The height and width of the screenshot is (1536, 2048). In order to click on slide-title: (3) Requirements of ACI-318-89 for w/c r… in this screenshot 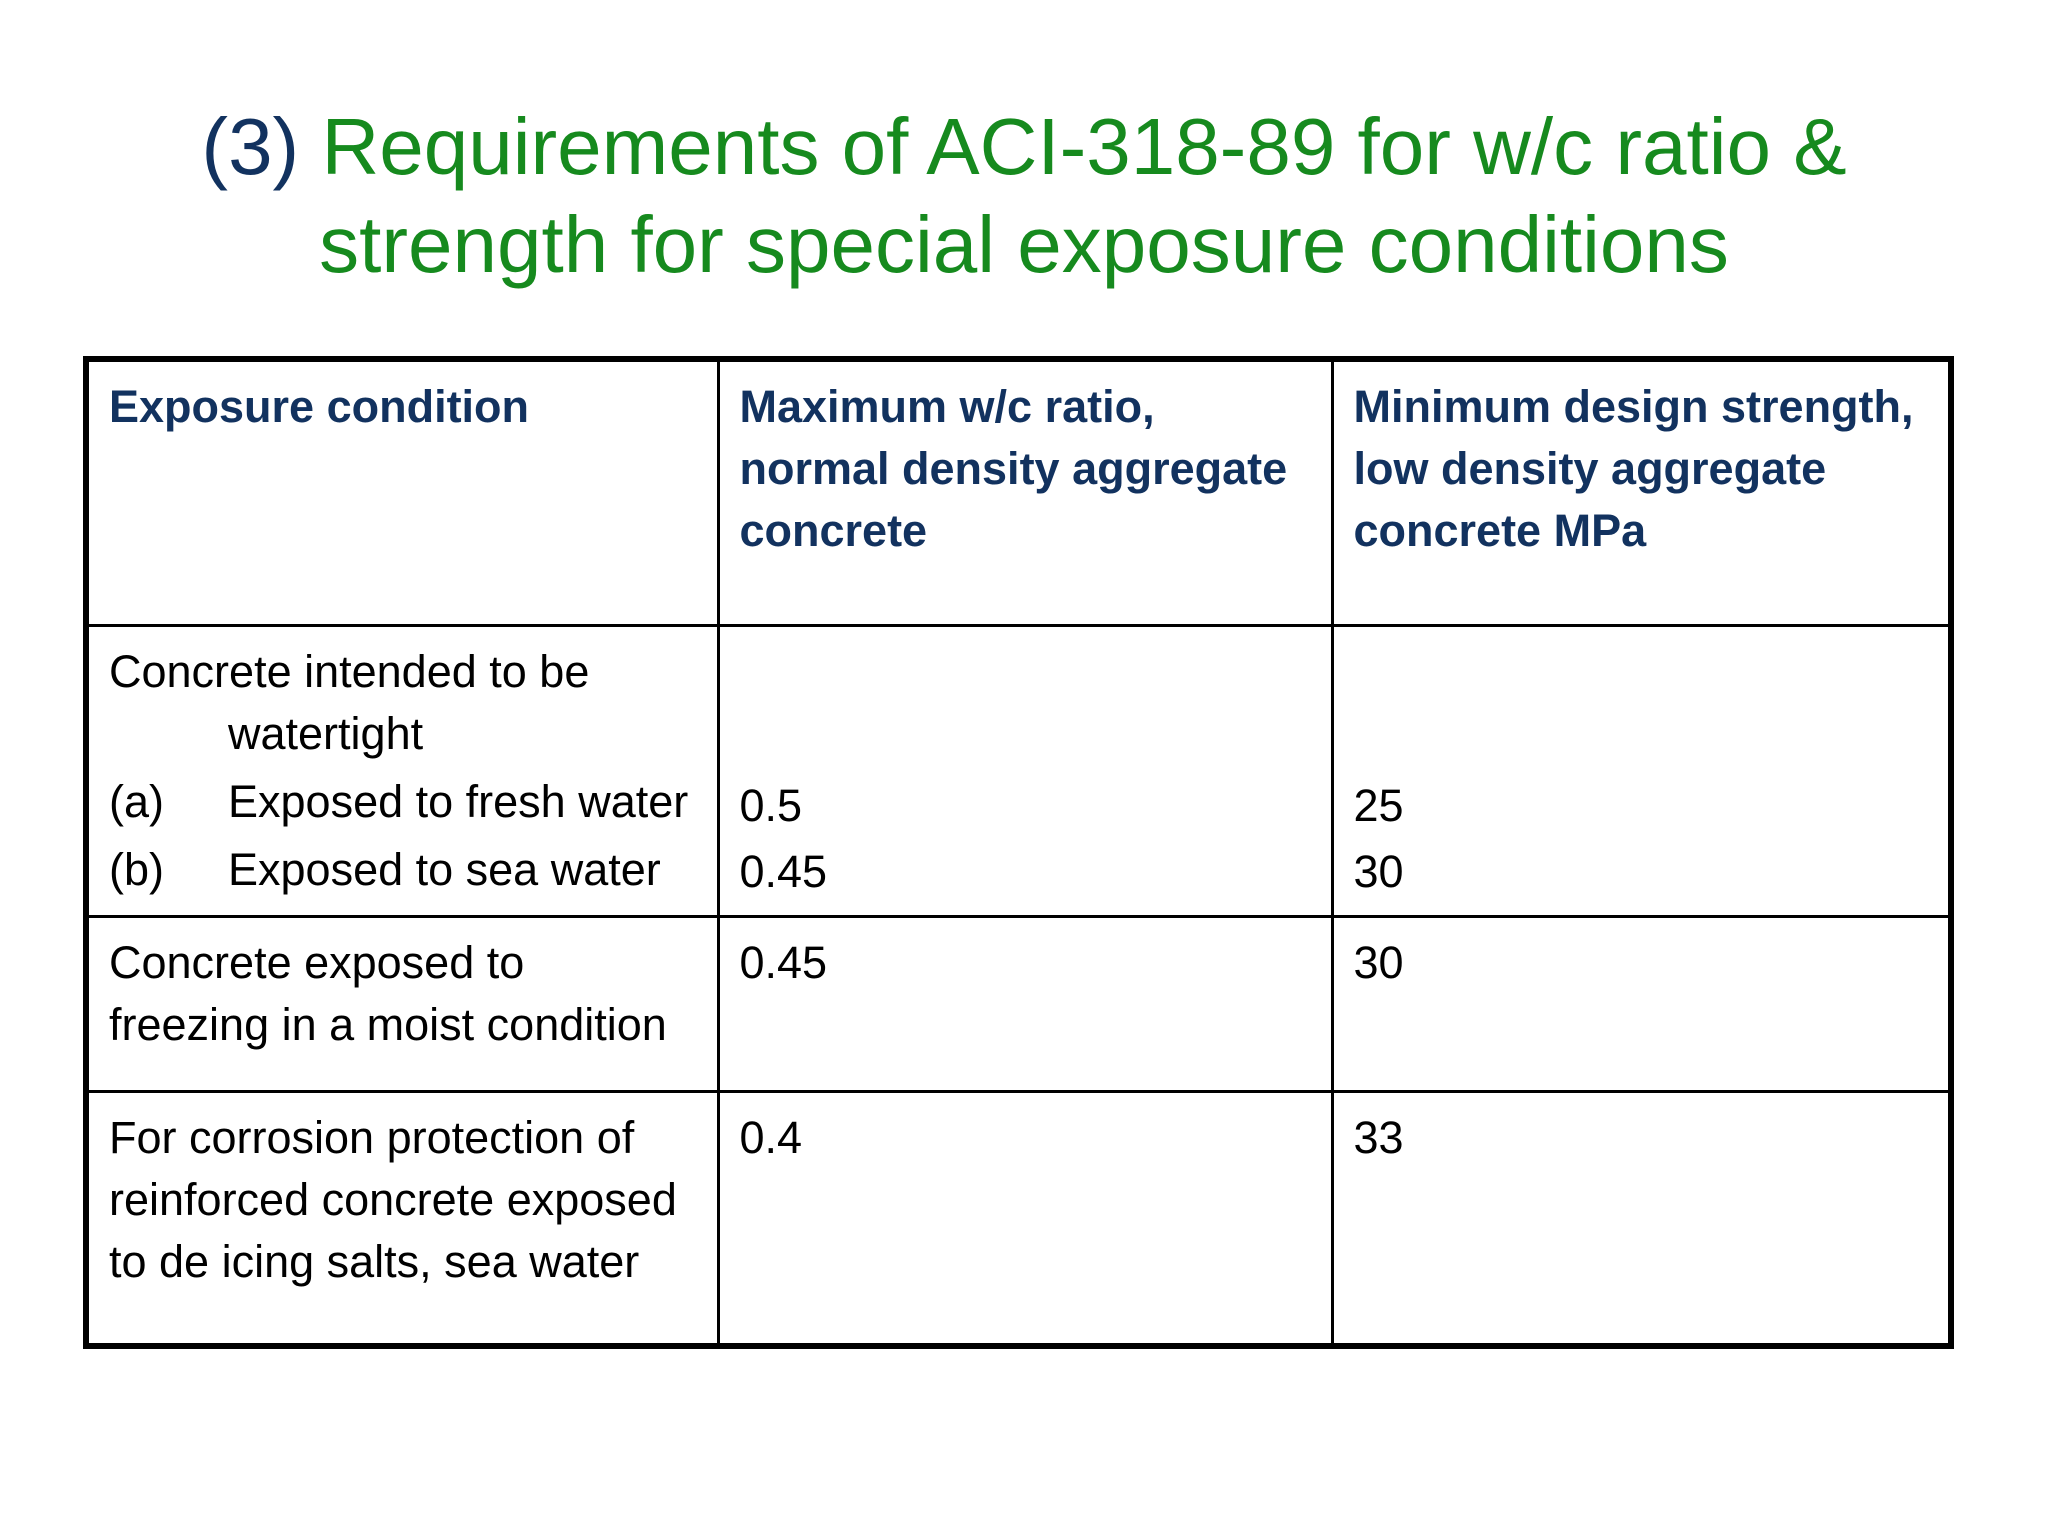, I will do `click(1024, 196)`.